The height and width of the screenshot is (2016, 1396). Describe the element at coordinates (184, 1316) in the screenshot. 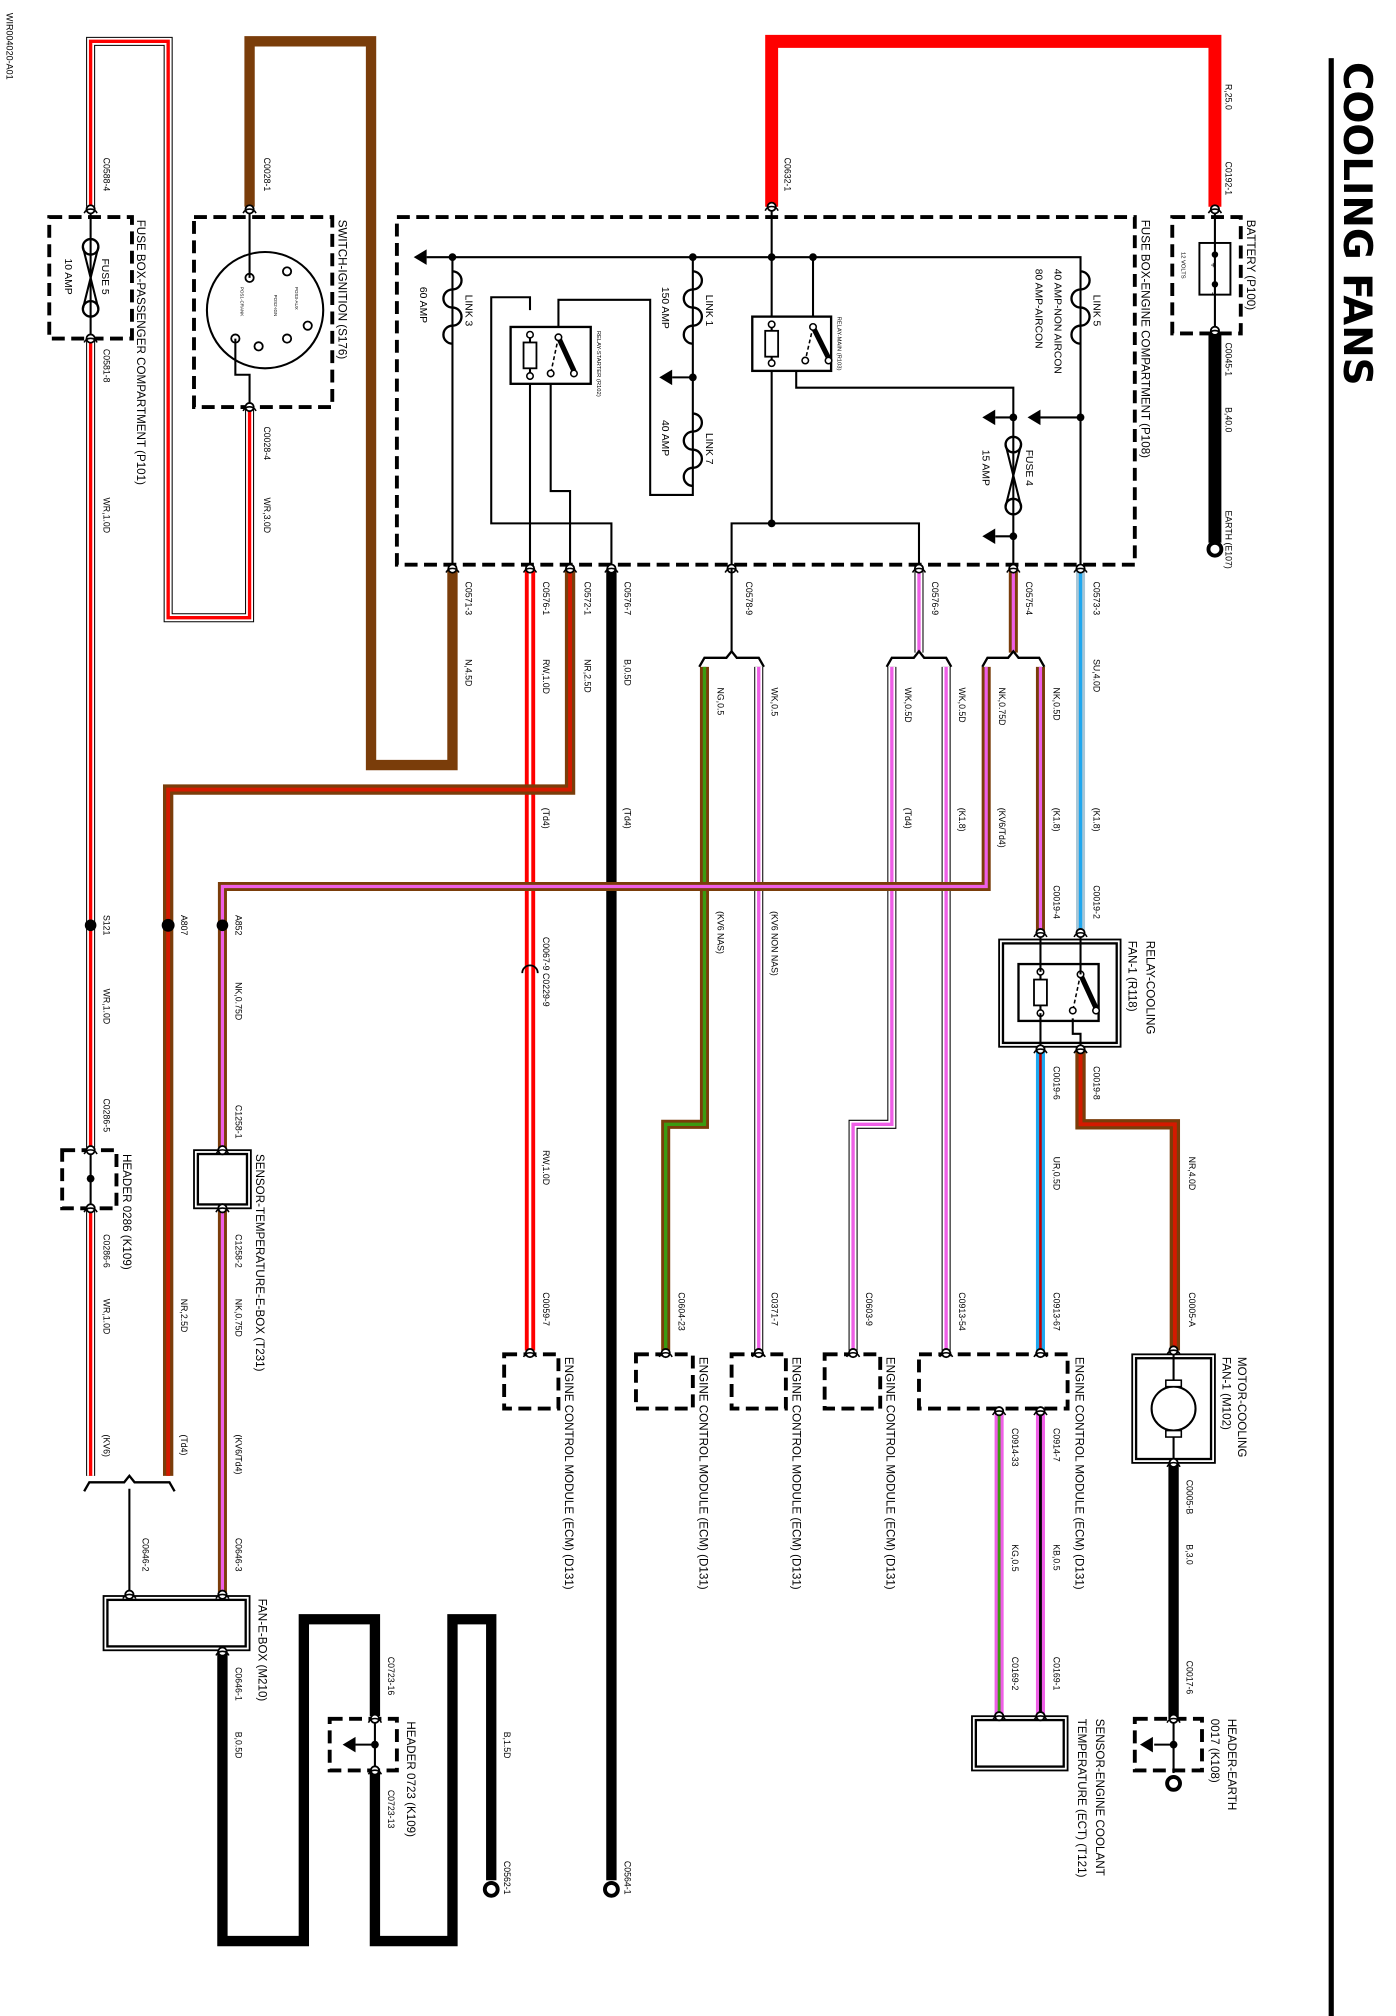

I see `label-nr25-b: NR,2.5D` at that location.